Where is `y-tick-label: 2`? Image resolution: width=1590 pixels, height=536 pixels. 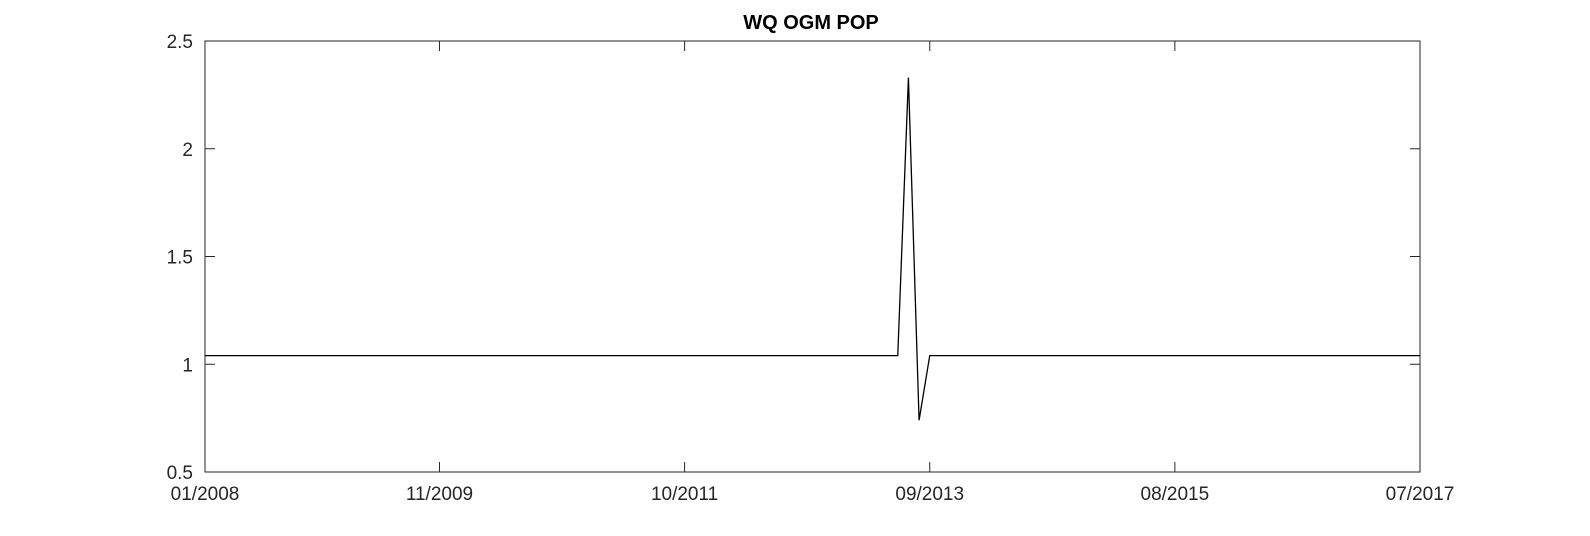 y-tick-label: 2 is located at coordinates (187, 150).